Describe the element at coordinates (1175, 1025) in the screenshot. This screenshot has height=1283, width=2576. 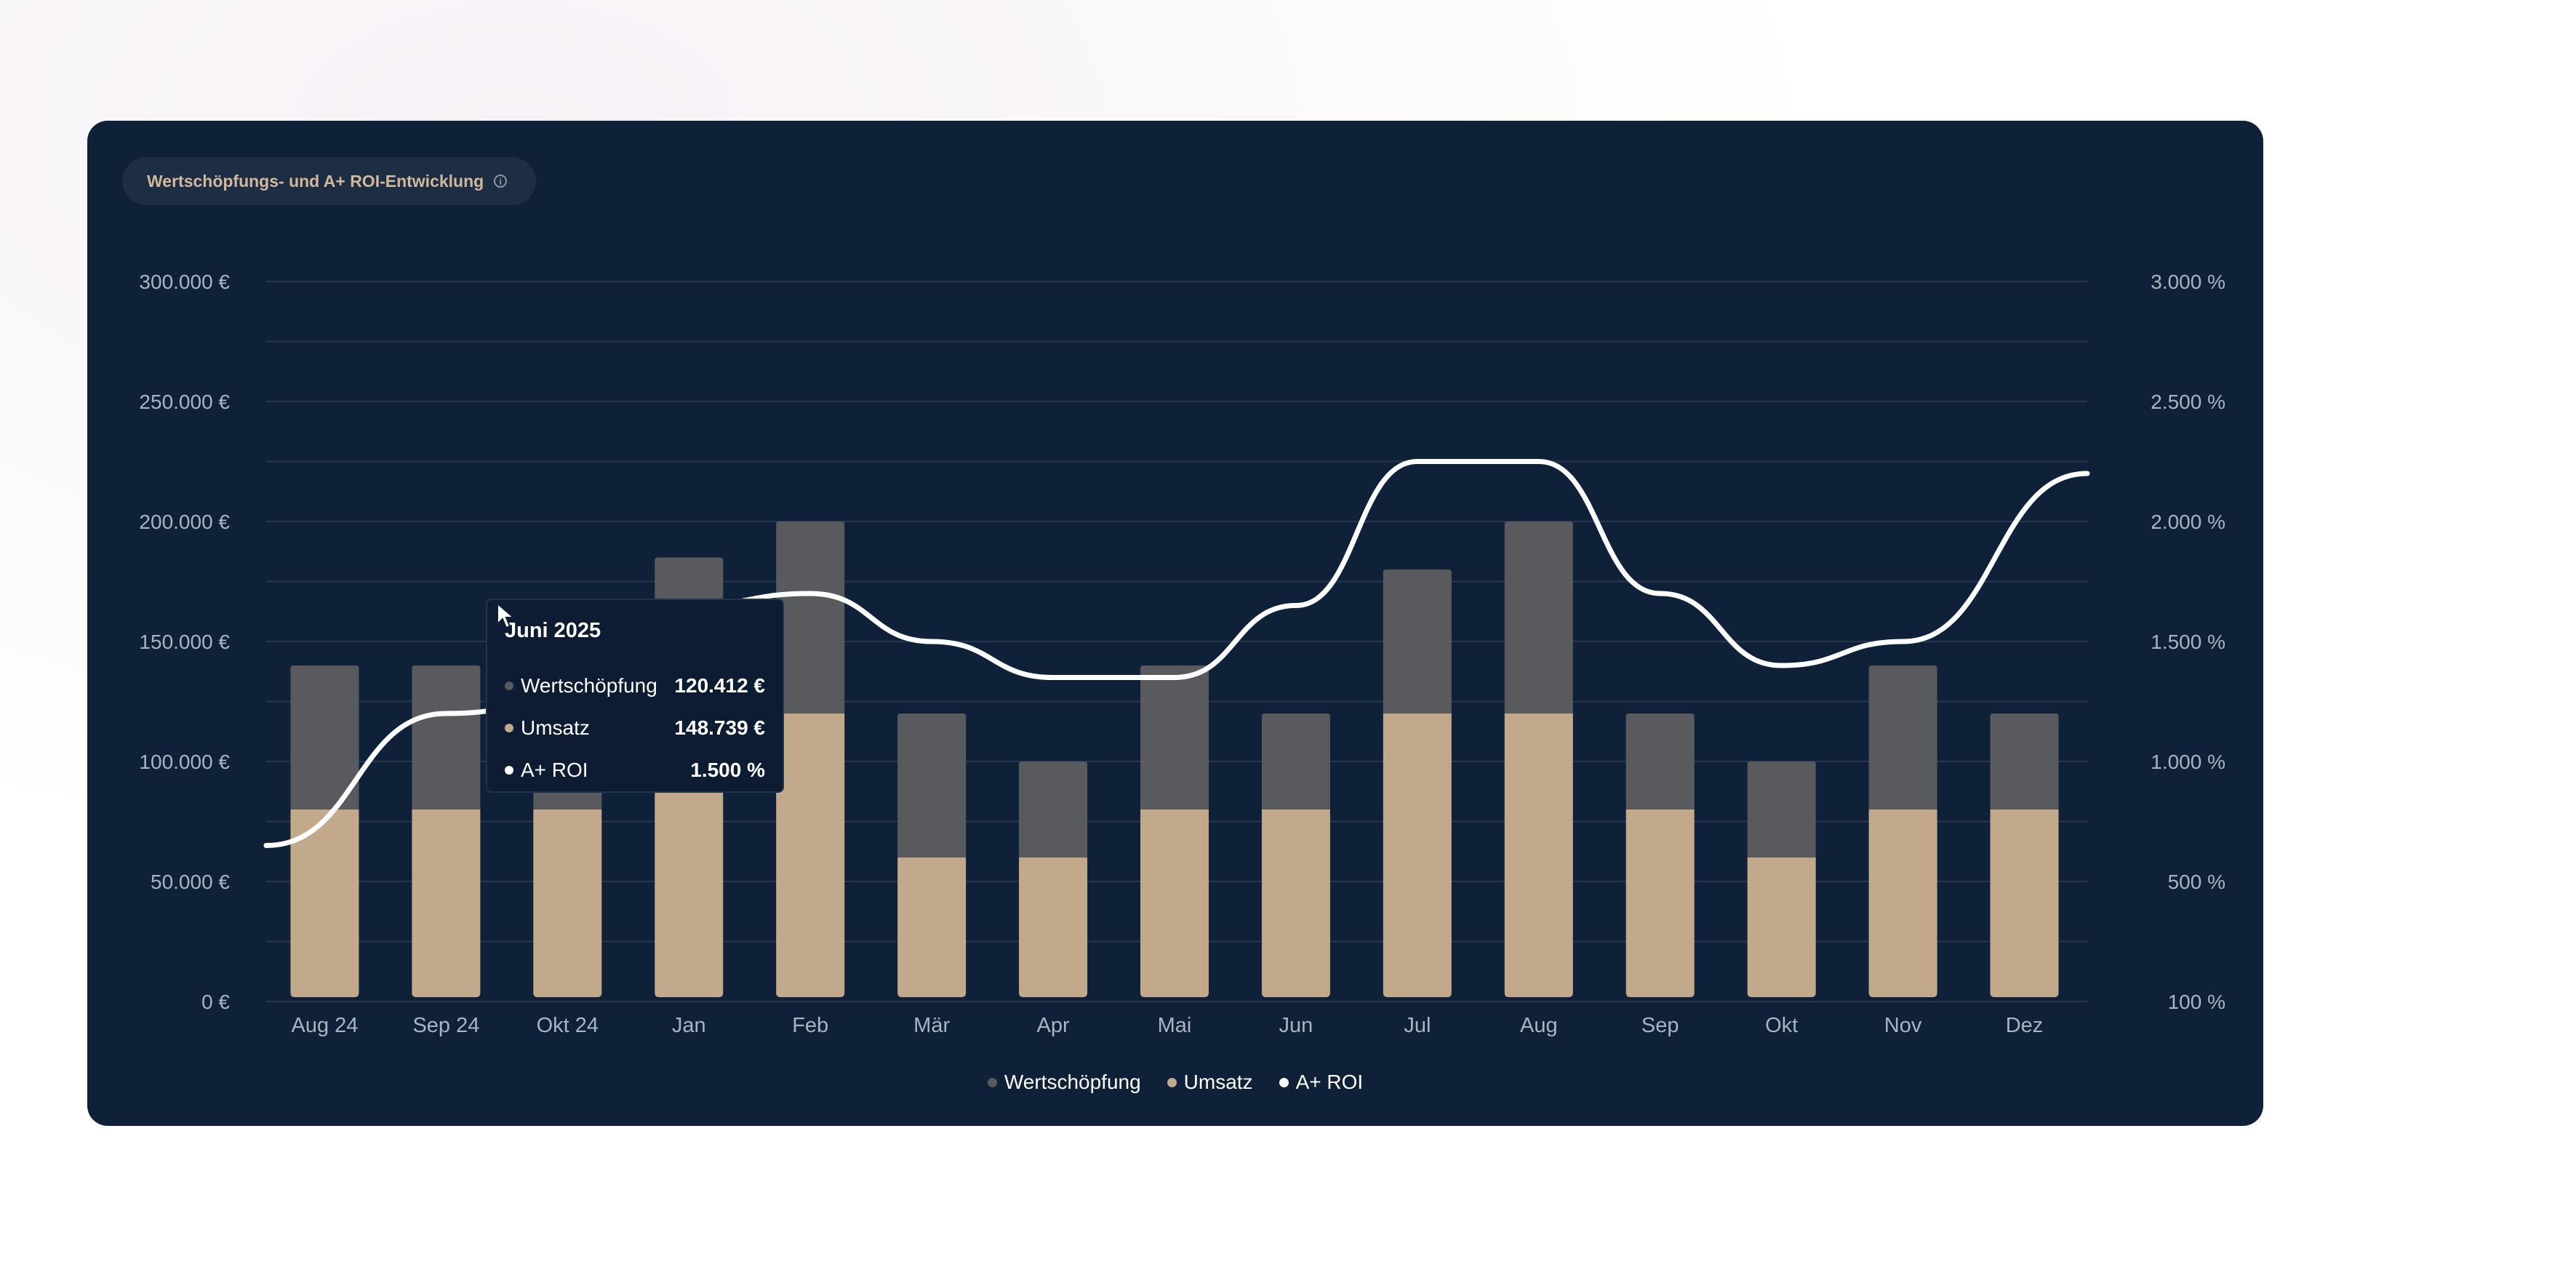
I see `x-axis-tick-label: Mai` at that location.